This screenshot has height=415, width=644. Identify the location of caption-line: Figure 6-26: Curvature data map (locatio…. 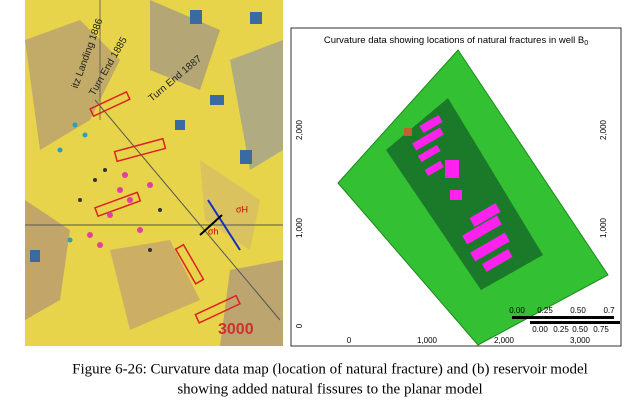
(330, 369).